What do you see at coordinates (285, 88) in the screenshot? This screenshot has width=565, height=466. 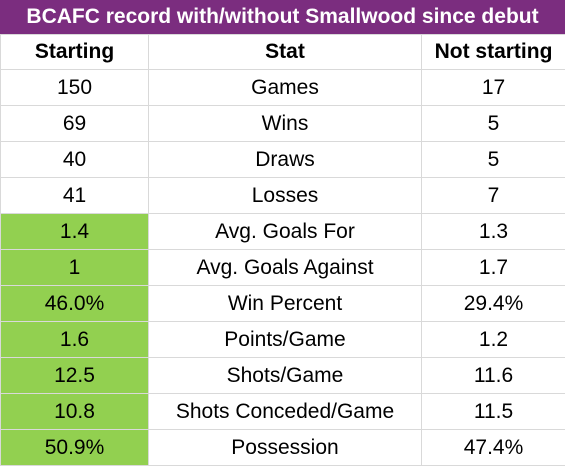 I see `cell-stat: Games` at bounding box center [285, 88].